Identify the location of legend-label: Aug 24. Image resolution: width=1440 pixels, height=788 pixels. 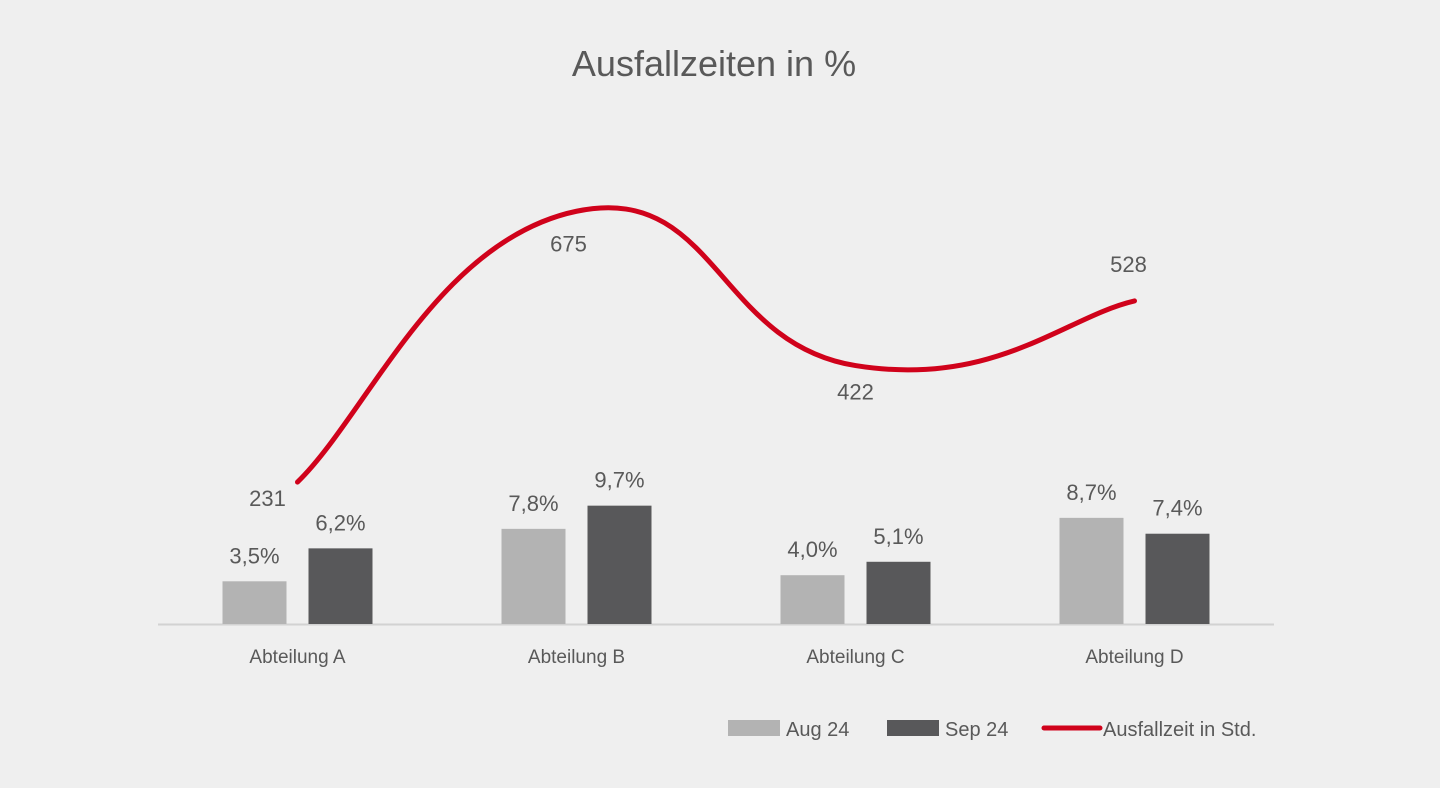
(817, 730).